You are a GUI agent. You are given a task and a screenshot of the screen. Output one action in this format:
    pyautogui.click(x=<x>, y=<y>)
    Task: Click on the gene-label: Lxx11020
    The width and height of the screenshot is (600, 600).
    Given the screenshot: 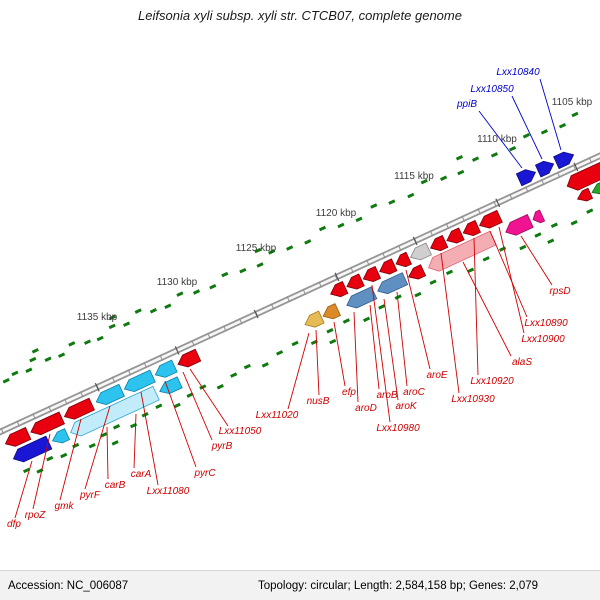 What is the action you would take?
    pyautogui.click(x=277, y=415)
    